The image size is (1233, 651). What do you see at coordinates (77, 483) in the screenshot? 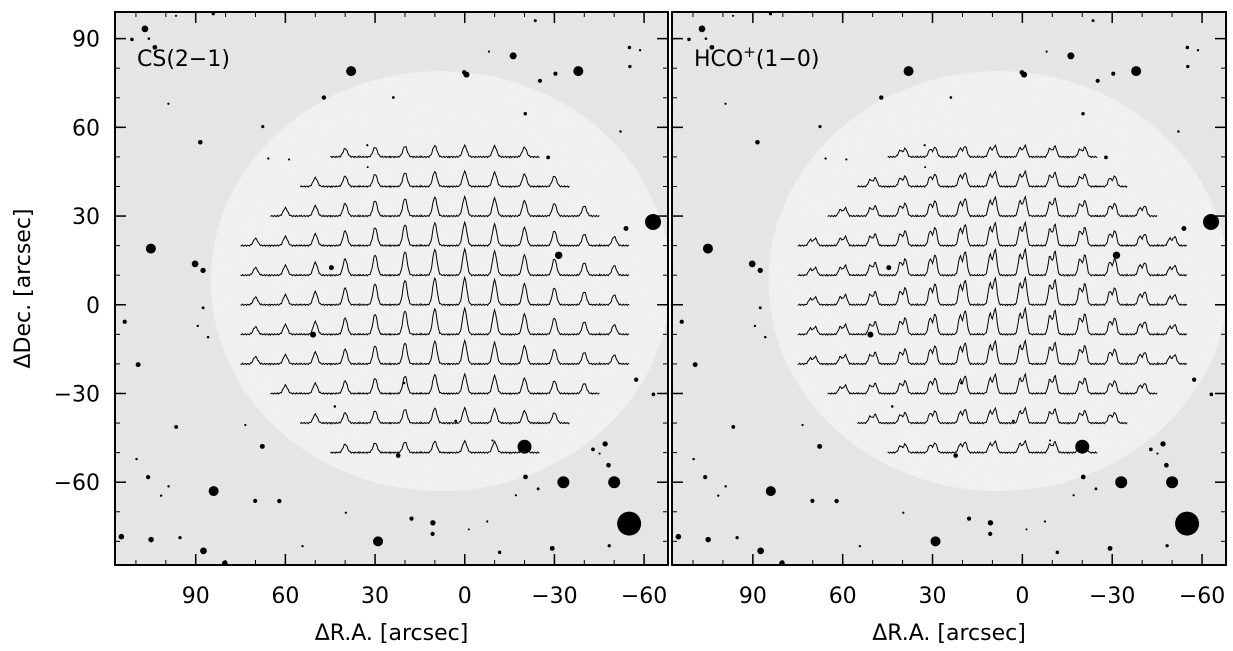
I see `y-tick-label: −60` at bounding box center [77, 483].